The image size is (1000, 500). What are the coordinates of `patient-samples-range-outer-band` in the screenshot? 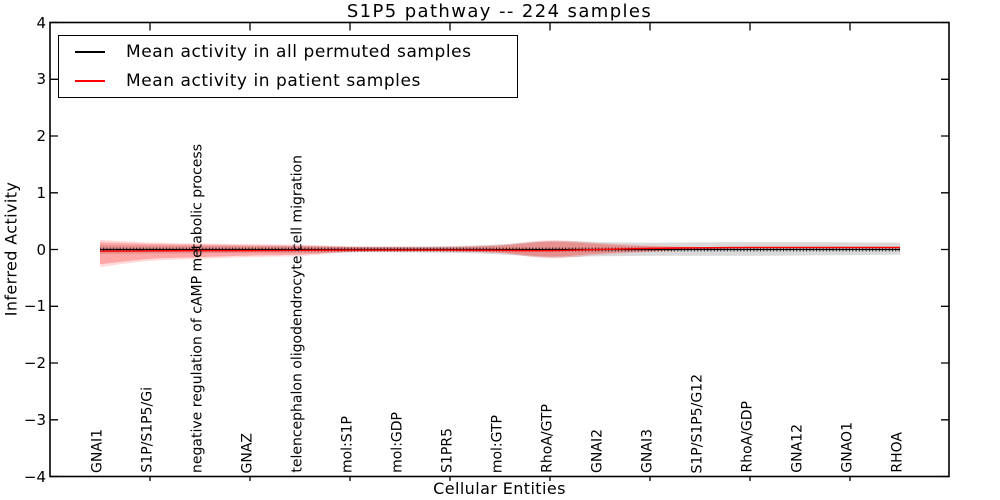 It's located at (500, 253).